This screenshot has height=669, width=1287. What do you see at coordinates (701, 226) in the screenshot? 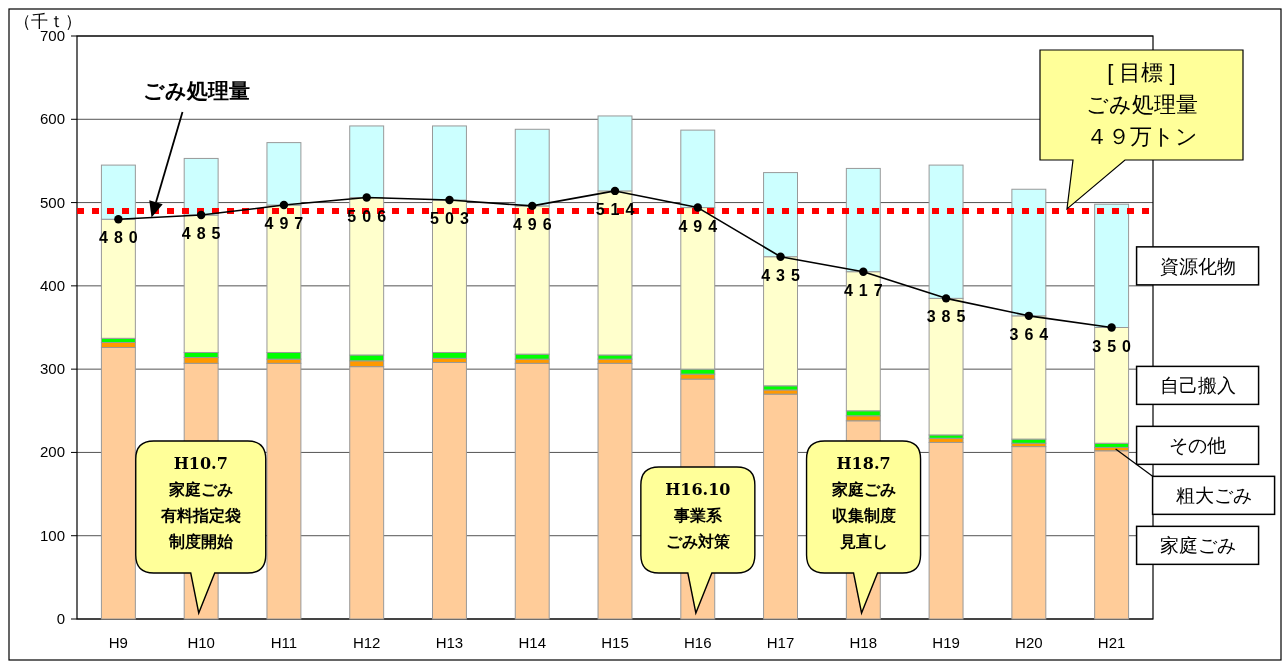
I see `data-label: 494` at bounding box center [701, 226].